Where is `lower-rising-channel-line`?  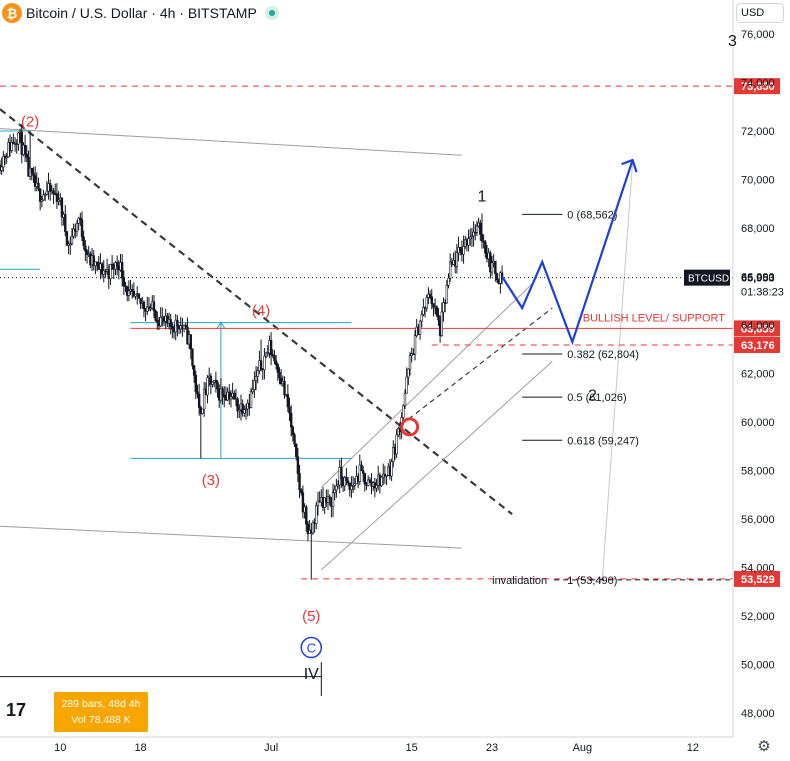 lower-rising-channel-line is located at coordinates (436, 466).